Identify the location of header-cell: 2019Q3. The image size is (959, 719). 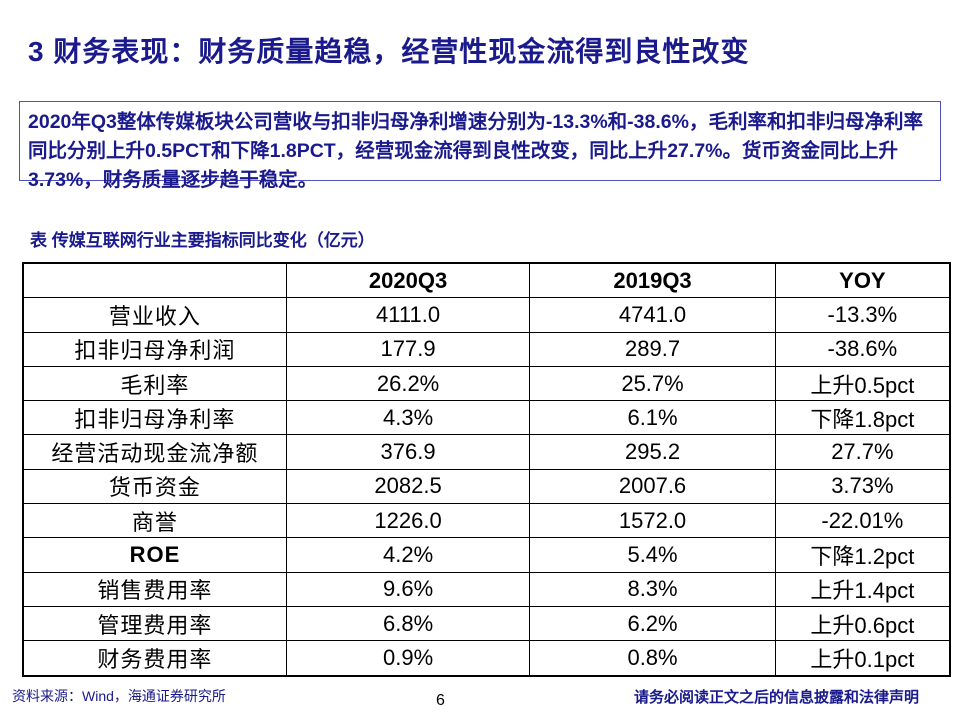
(652, 280).